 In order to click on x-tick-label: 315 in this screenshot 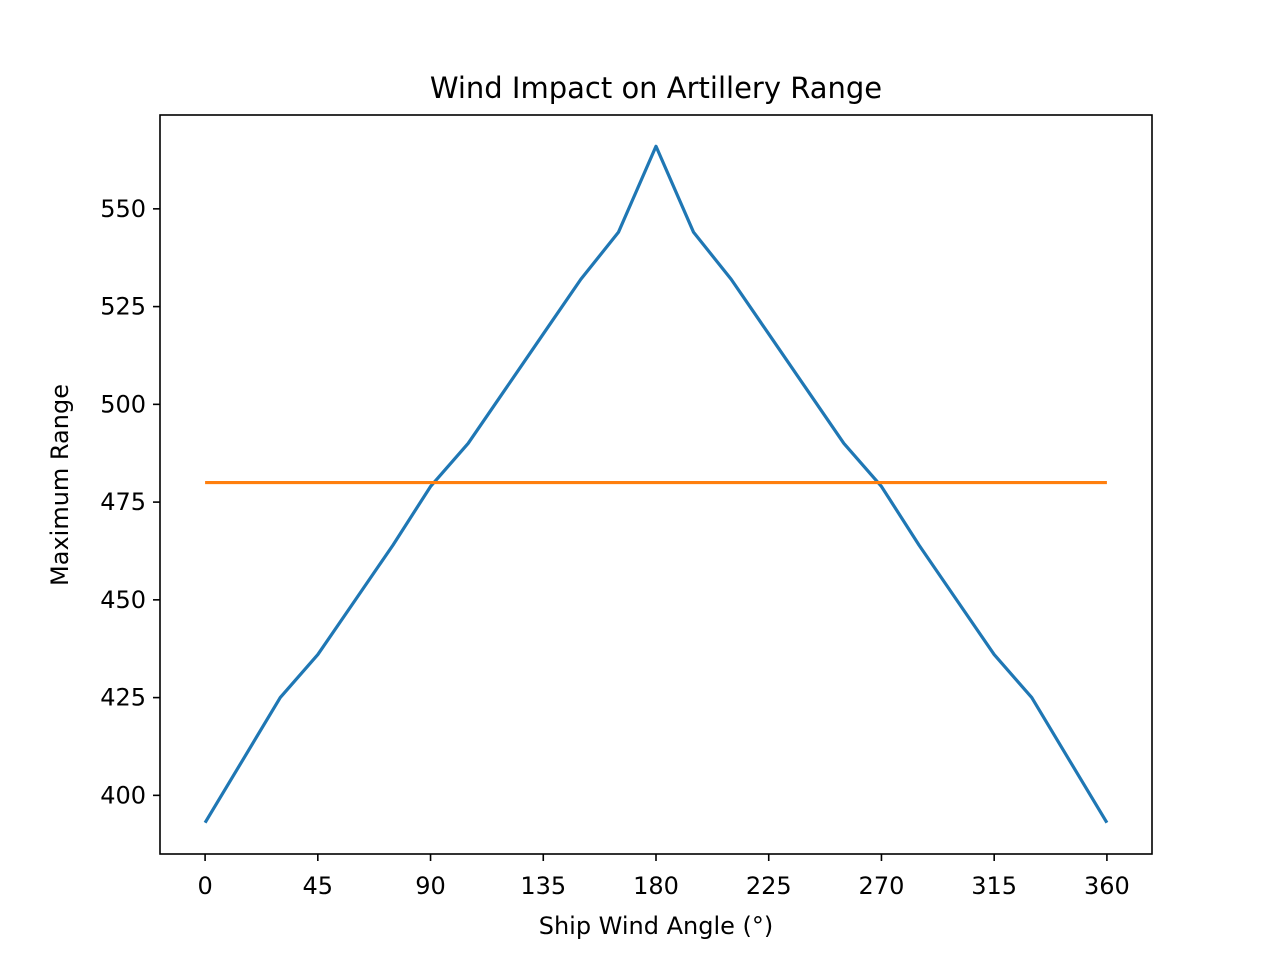, I will do `click(994, 886)`.